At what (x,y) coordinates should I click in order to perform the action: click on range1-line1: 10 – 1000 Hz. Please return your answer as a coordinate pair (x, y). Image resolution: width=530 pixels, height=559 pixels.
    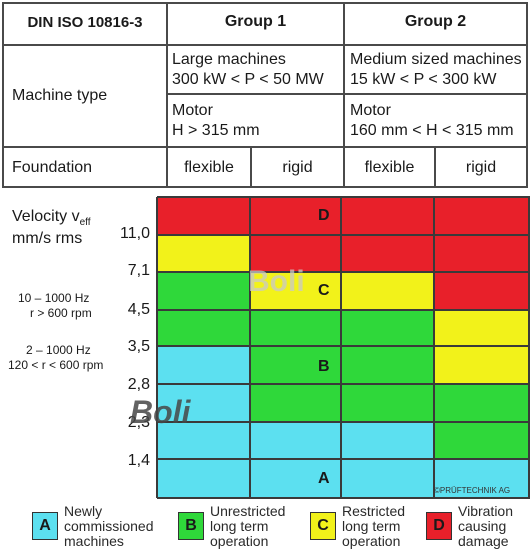
    Looking at the image, I should click on (54, 298).